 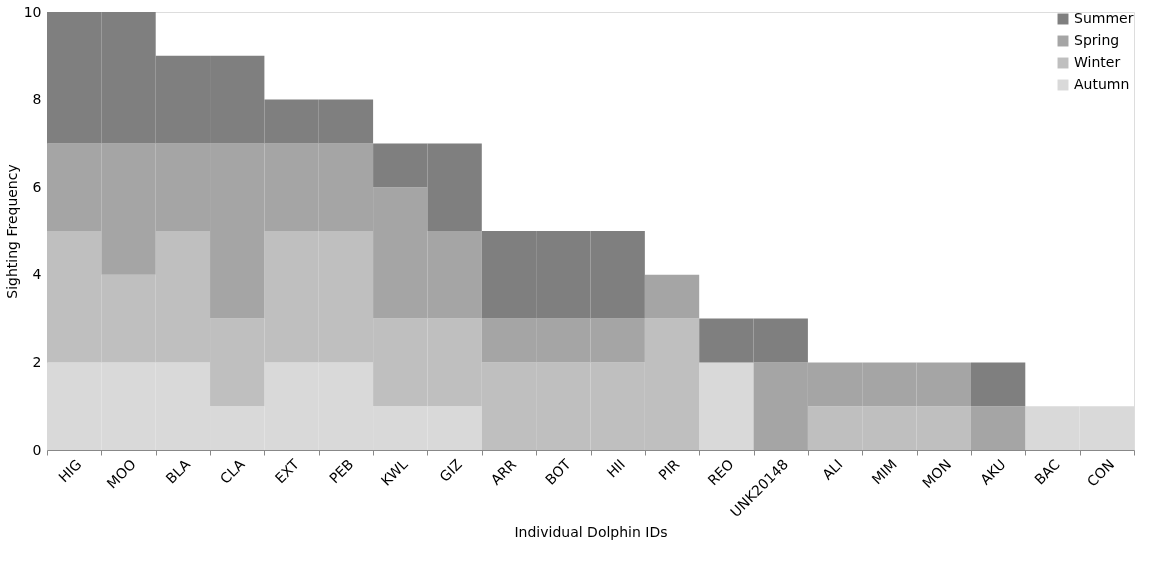 What do you see at coordinates (37, 361) in the screenshot?
I see `y-tick-label: 2` at bounding box center [37, 361].